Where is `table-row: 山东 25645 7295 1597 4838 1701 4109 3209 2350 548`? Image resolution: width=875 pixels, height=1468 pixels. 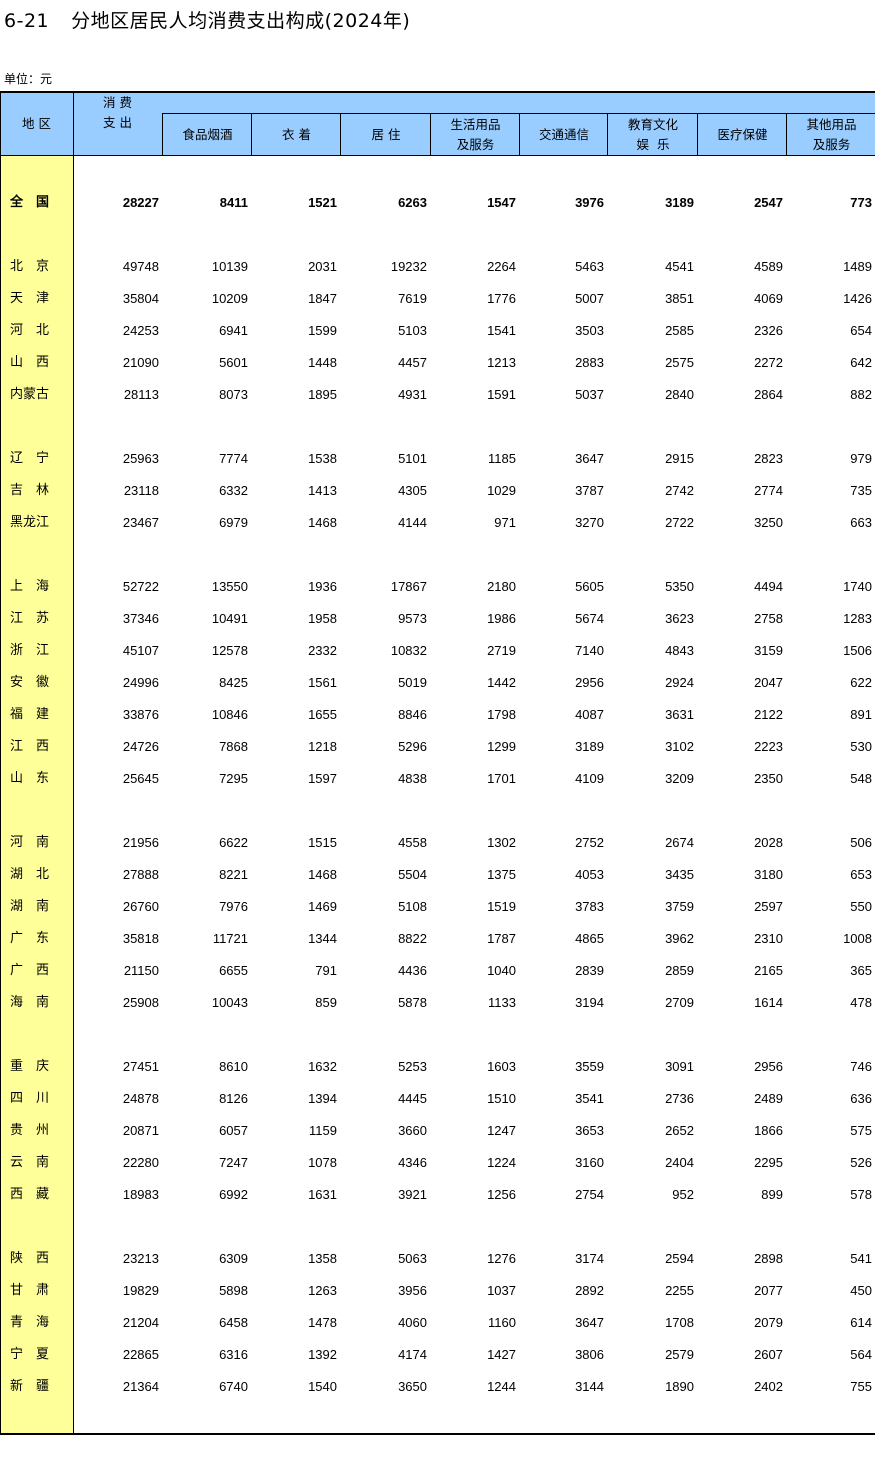 table-row: 山东 25645 7295 1597 4838 1701 4109 3209 2350 548 is located at coordinates (437, 779).